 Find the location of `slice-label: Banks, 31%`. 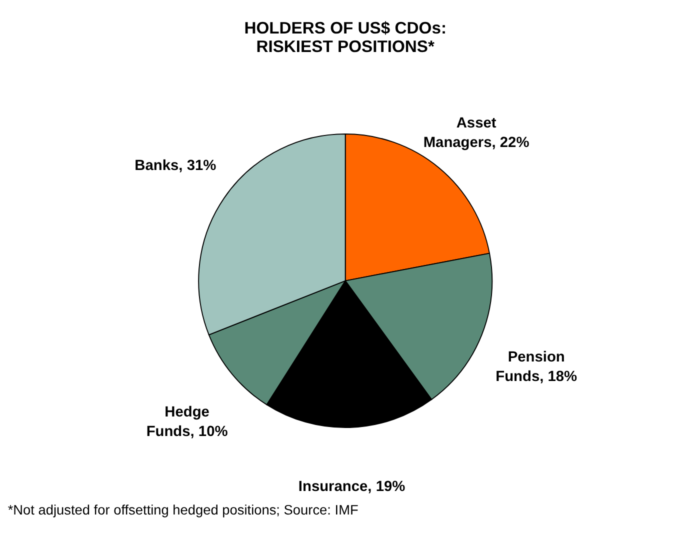

slice-label: Banks, 31% is located at coordinates (175, 166).